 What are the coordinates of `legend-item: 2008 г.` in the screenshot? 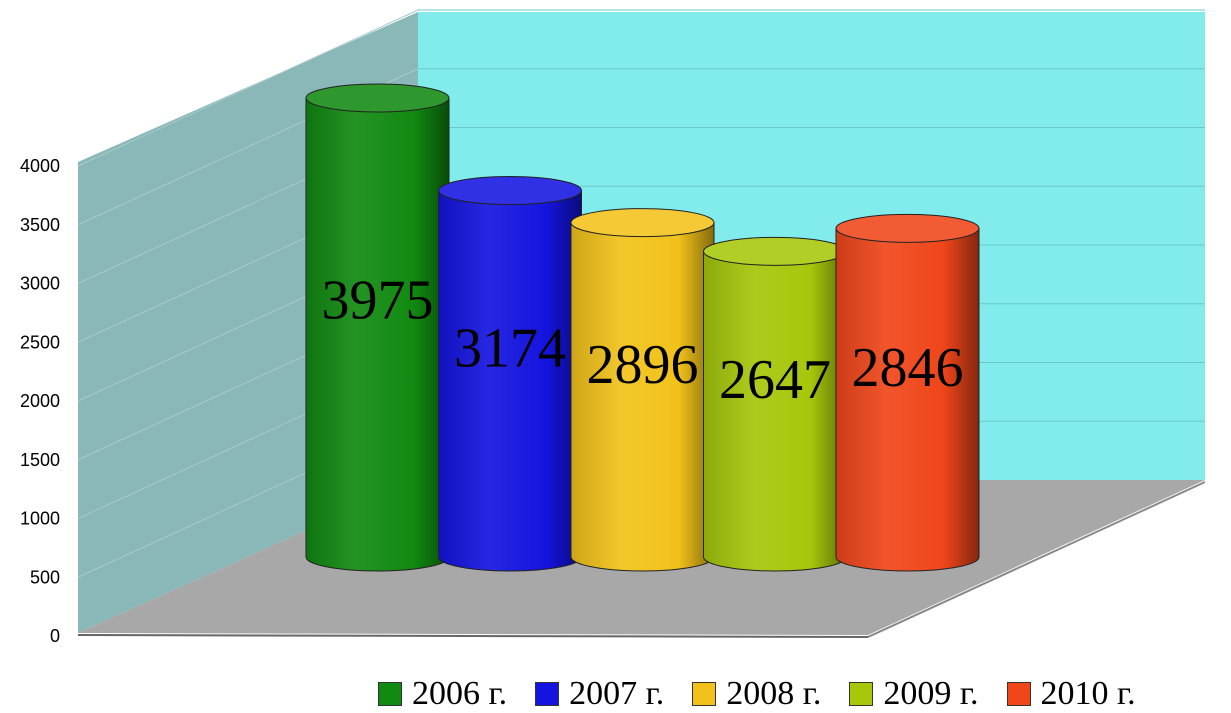 It's located at (756, 694).